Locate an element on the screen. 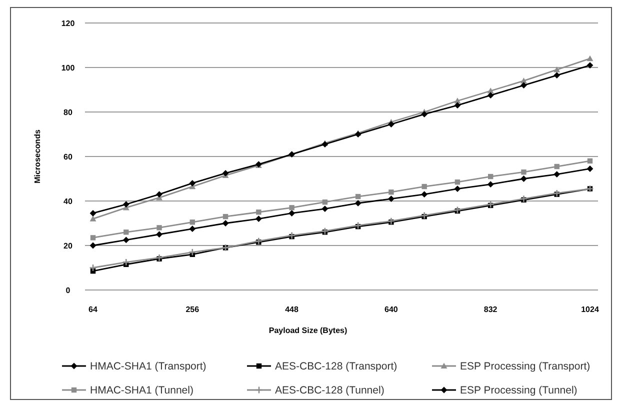 This screenshot has width=621, height=407. x-tick-label: 640 is located at coordinates (391, 309).